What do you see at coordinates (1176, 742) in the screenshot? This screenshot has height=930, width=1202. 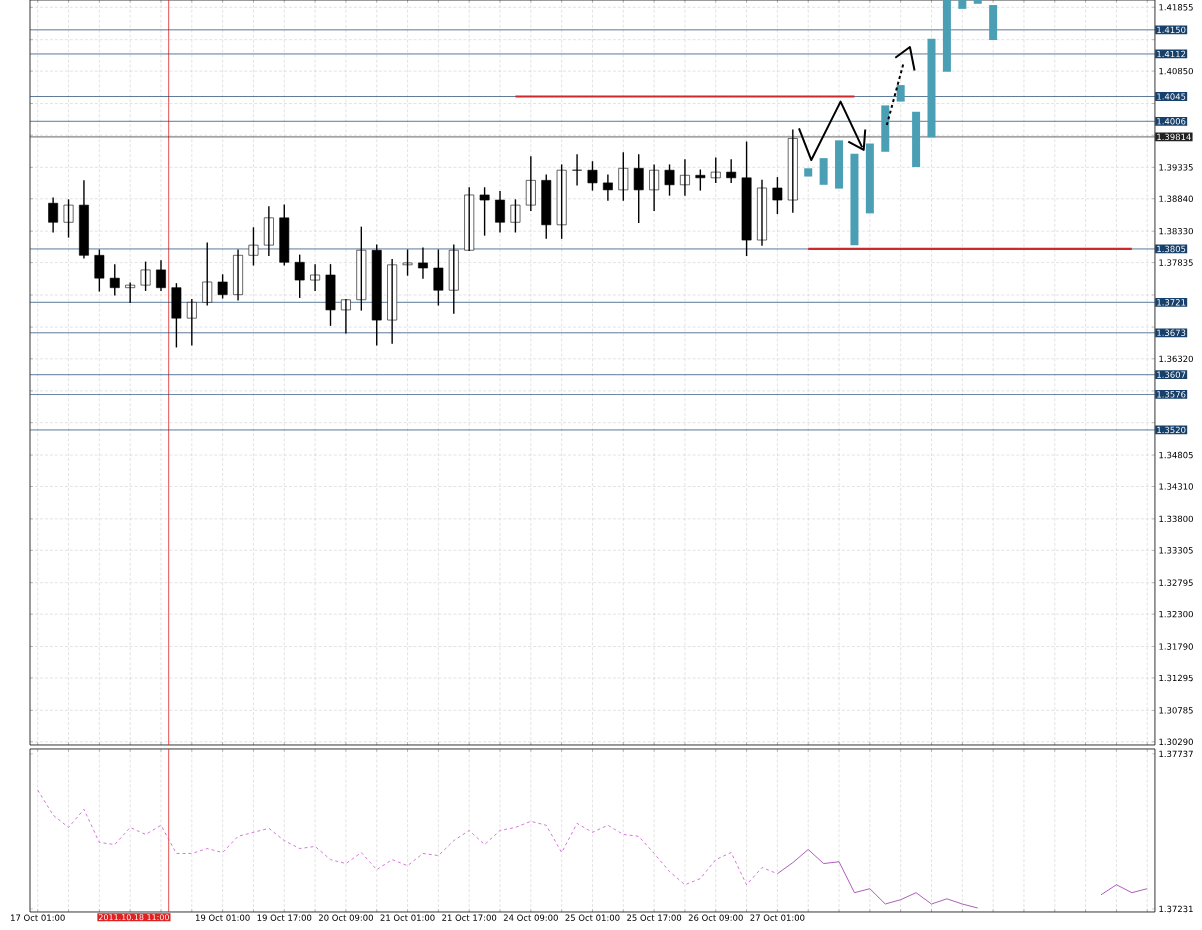 I see `y-tick-label: 1.30290` at bounding box center [1176, 742].